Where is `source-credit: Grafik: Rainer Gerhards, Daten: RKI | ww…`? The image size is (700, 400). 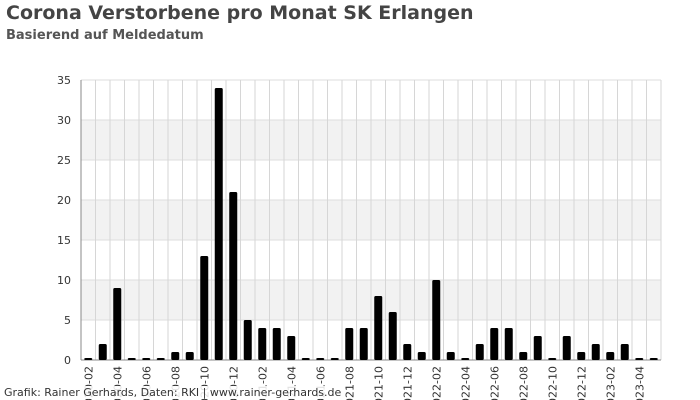
source-credit: Grafik: Rainer Gerhards, Daten: RKI | ww… is located at coordinates (173, 392).